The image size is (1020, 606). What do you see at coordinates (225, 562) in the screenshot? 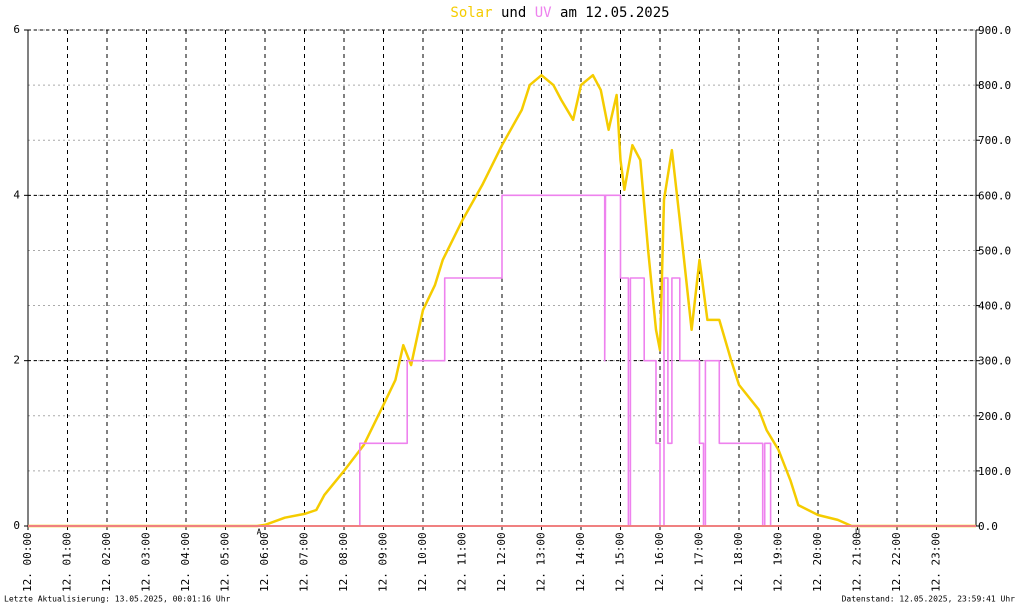
I see `x-tick-label: 12. 05:00` at bounding box center [225, 562].